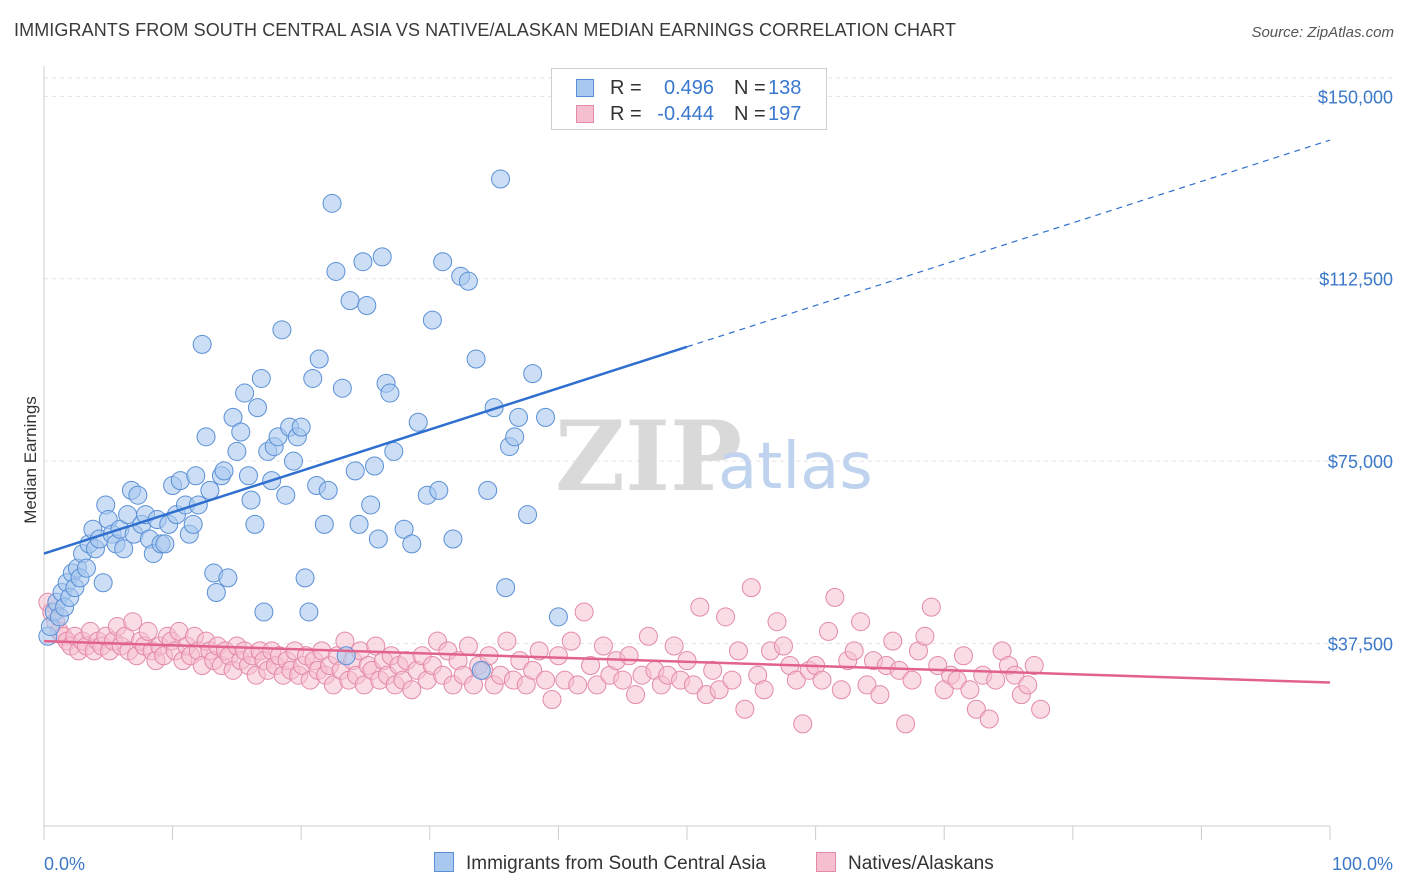 Image resolution: width=1406 pixels, height=892 pixels. What do you see at coordinates (689, 89) in the screenshot?
I see `legend-row-blue: R = 0.496 N = 138` at bounding box center [689, 89].